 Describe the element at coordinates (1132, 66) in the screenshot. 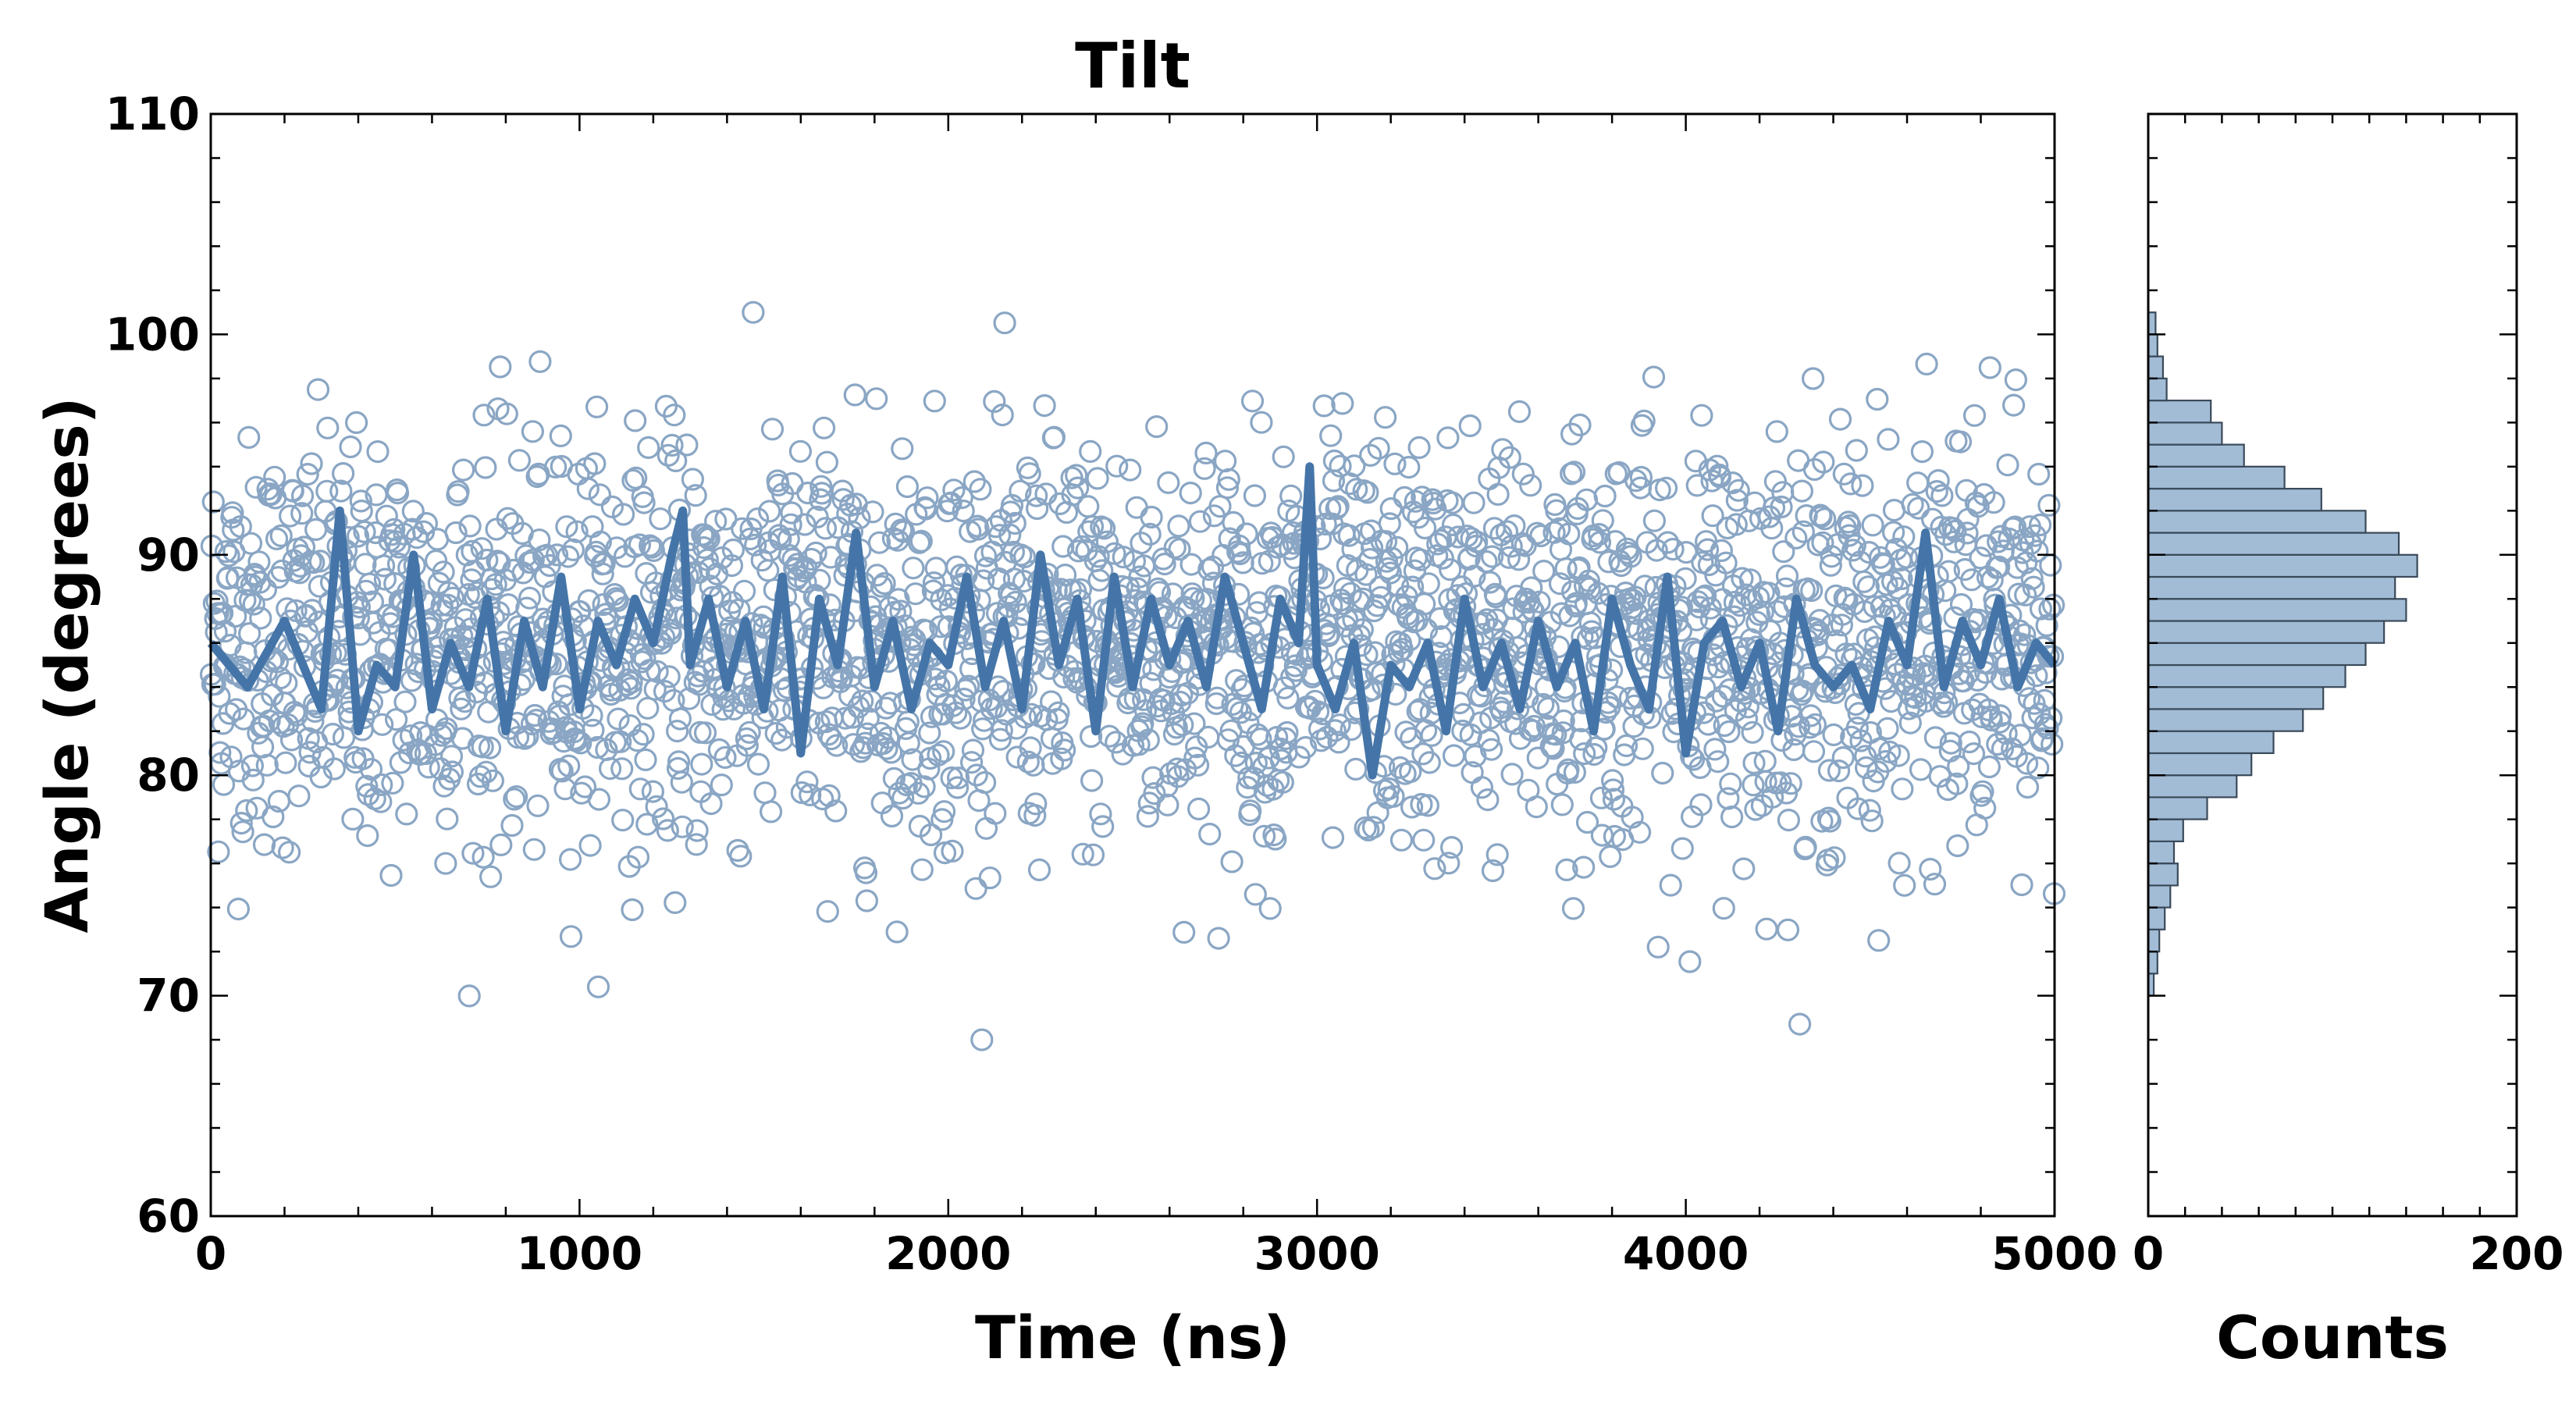

I see `chart-title: Tilt` at that location.